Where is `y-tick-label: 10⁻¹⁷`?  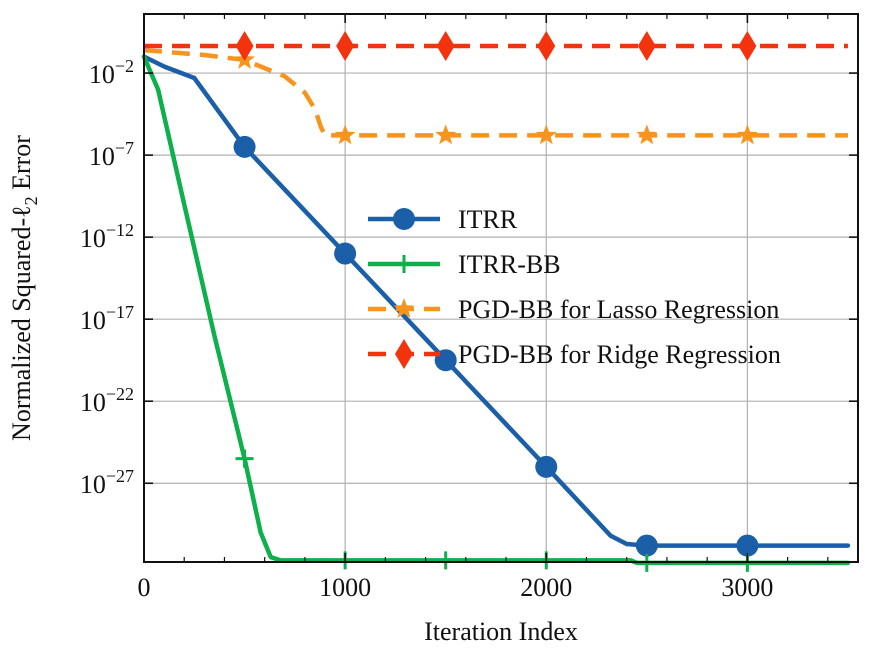
y-tick-label: 10⁻¹⁷ is located at coordinates (107, 318).